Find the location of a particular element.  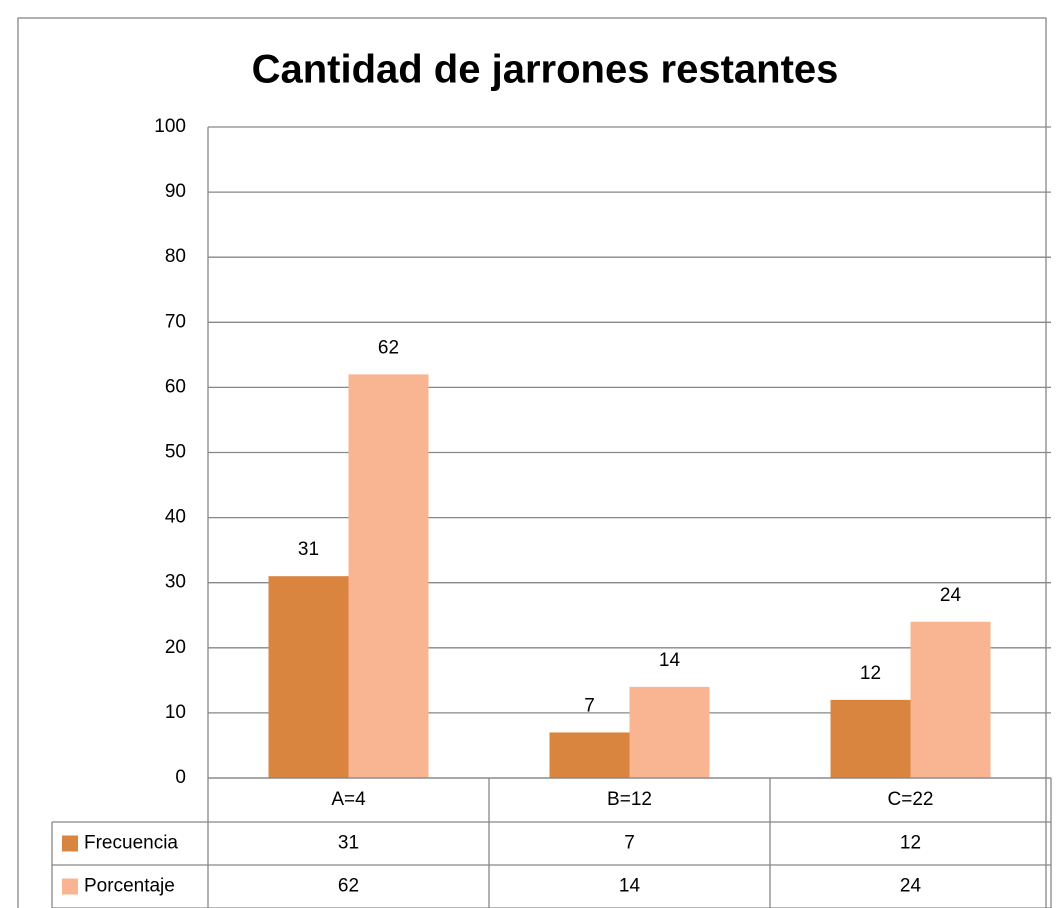

y-tick-label: 100 is located at coordinates (170, 126).